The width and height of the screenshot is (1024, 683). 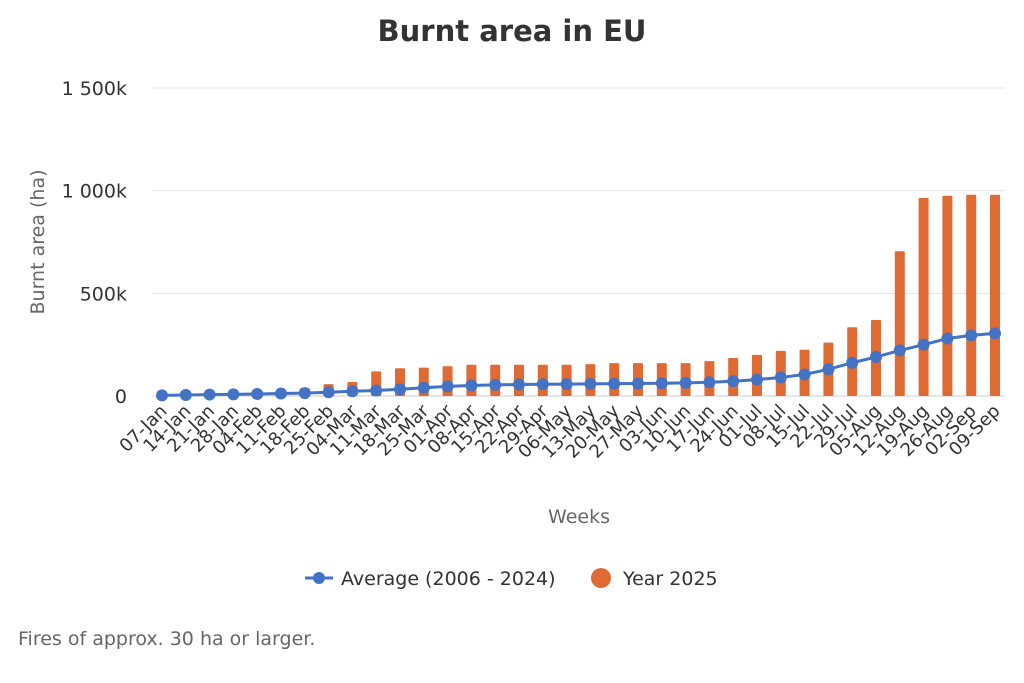 I want to click on average-point-11-Mar, so click(x=376, y=390).